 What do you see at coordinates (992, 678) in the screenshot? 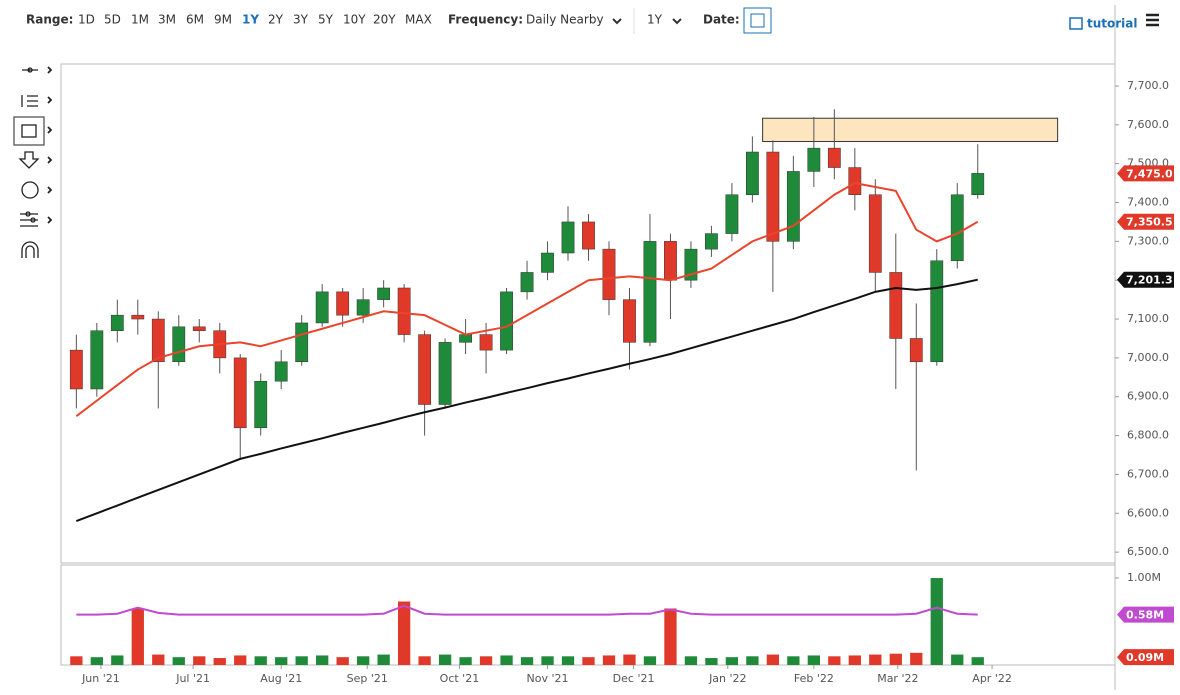
I see `x-tick-label: Apr '22` at bounding box center [992, 678].